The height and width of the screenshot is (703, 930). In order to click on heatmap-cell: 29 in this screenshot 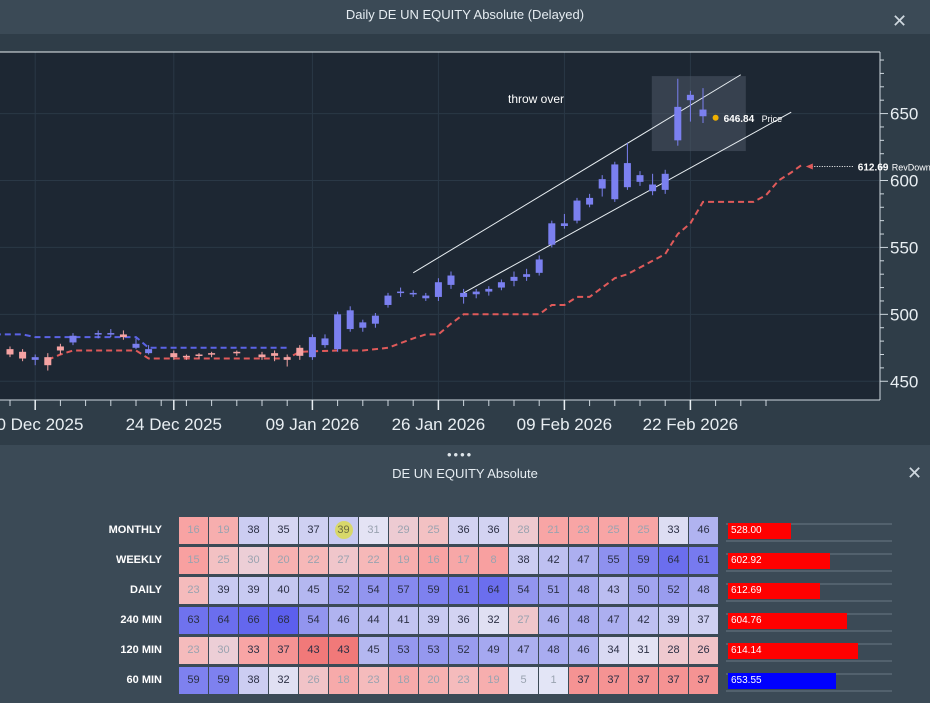, I will do `click(403, 530)`.